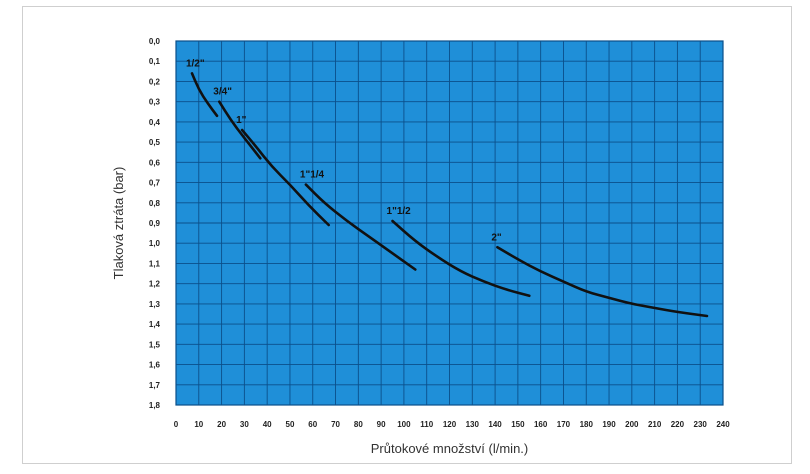 Image resolution: width=810 pixels, height=474 pixels. What do you see at coordinates (495, 424) in the screenshot?
I see `x-tick-label: 140` at bounding box center [495, 424].